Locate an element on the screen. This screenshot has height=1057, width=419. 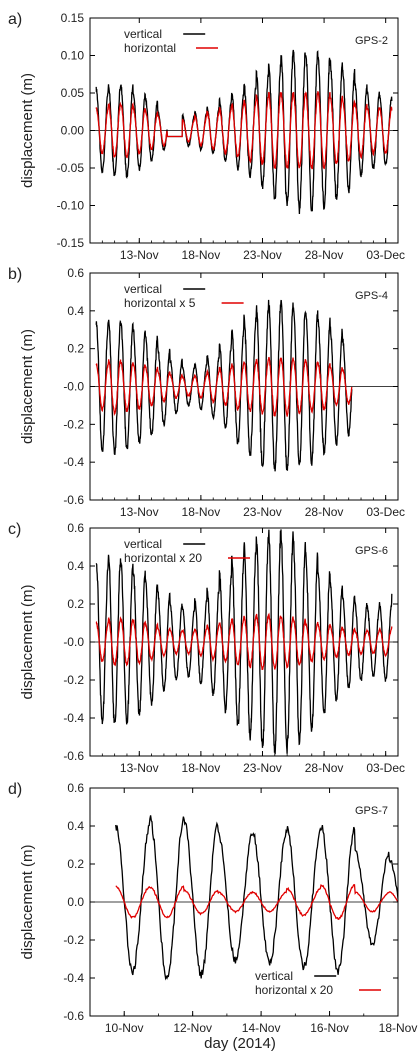
y-tick-label: -0.10 is located at coordinates (71, 206).